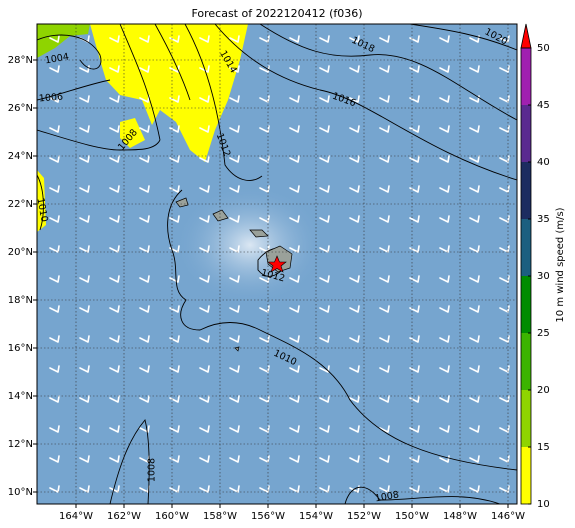 This screenshot has height=528, width=575. Describe the element at coordinates (412, 516) in the screenshot. I see `lon-label: 150°W` at that location.